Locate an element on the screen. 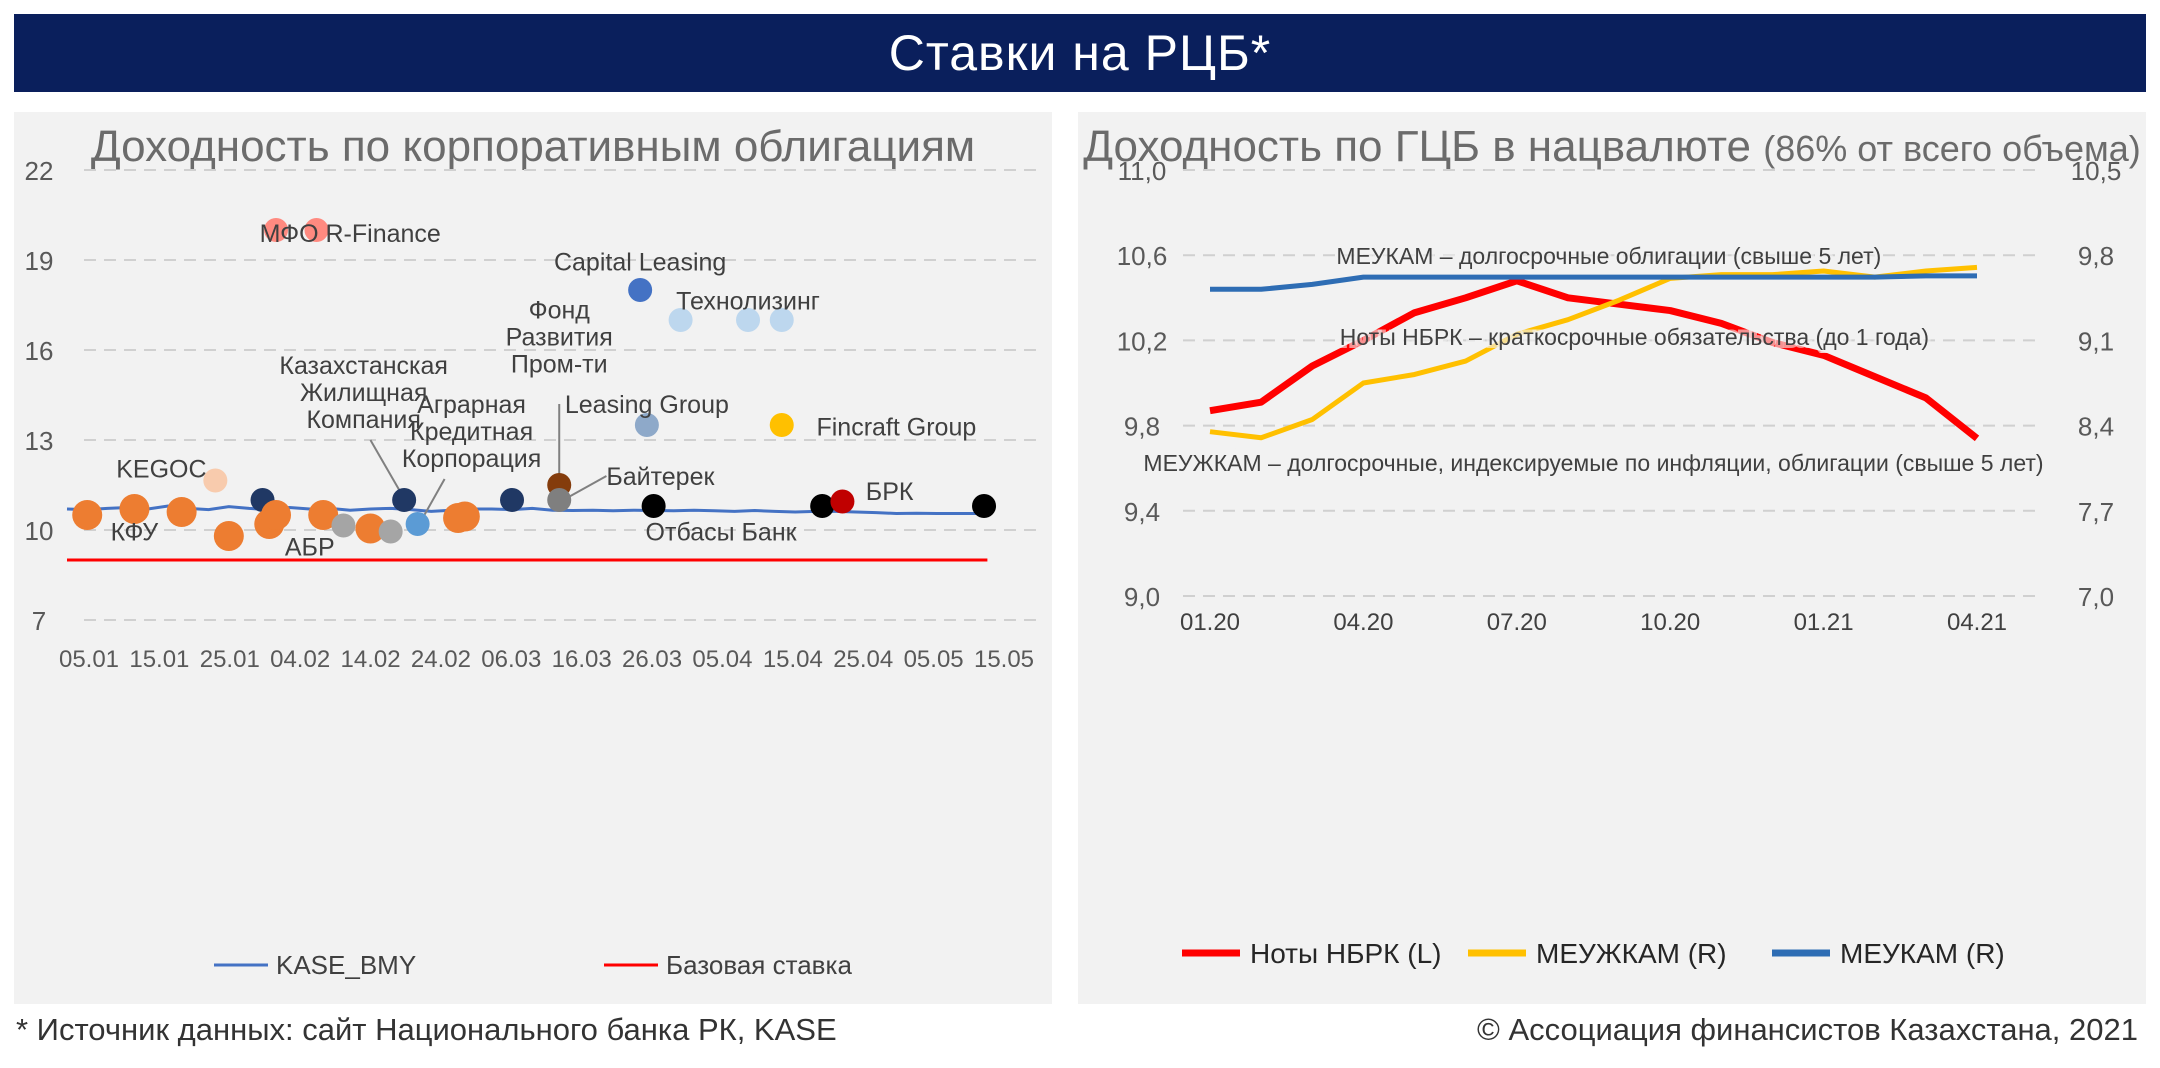 The width and height of the screenshot is (2160, 1068). x-tick-label: 06.03 is located at coordinates (511, 659).